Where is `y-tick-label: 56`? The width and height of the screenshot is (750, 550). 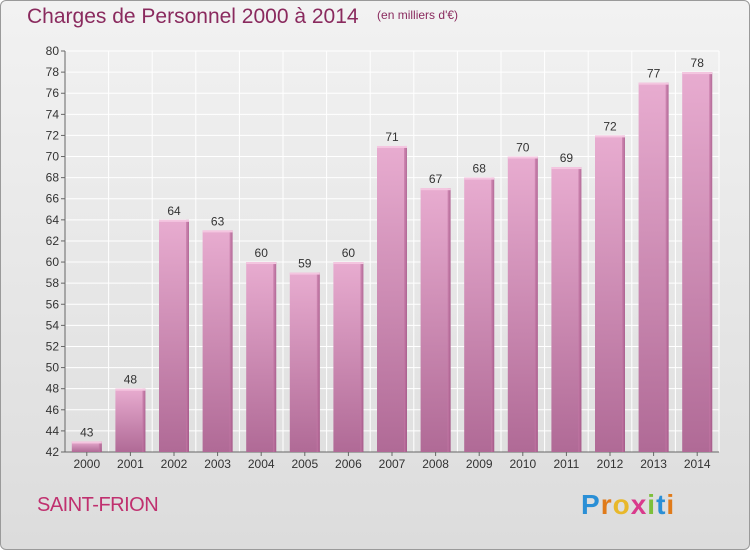 y-tick-label: 56 is located at coordinates (53, 304).